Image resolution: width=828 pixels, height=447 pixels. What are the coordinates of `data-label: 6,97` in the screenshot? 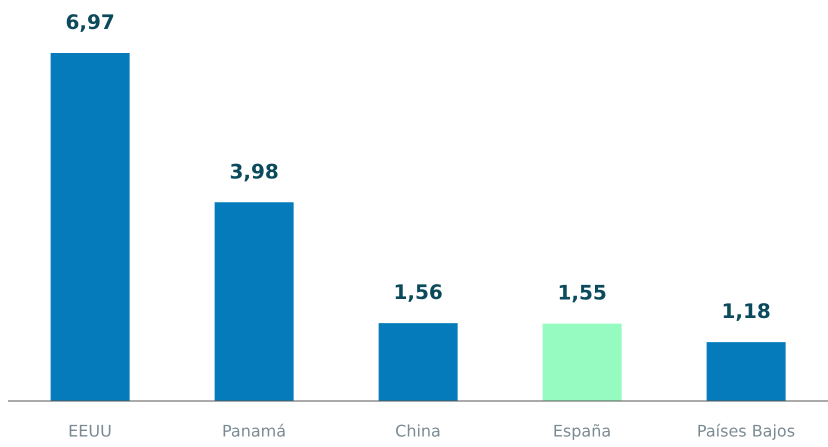 It's located at (90, 22).